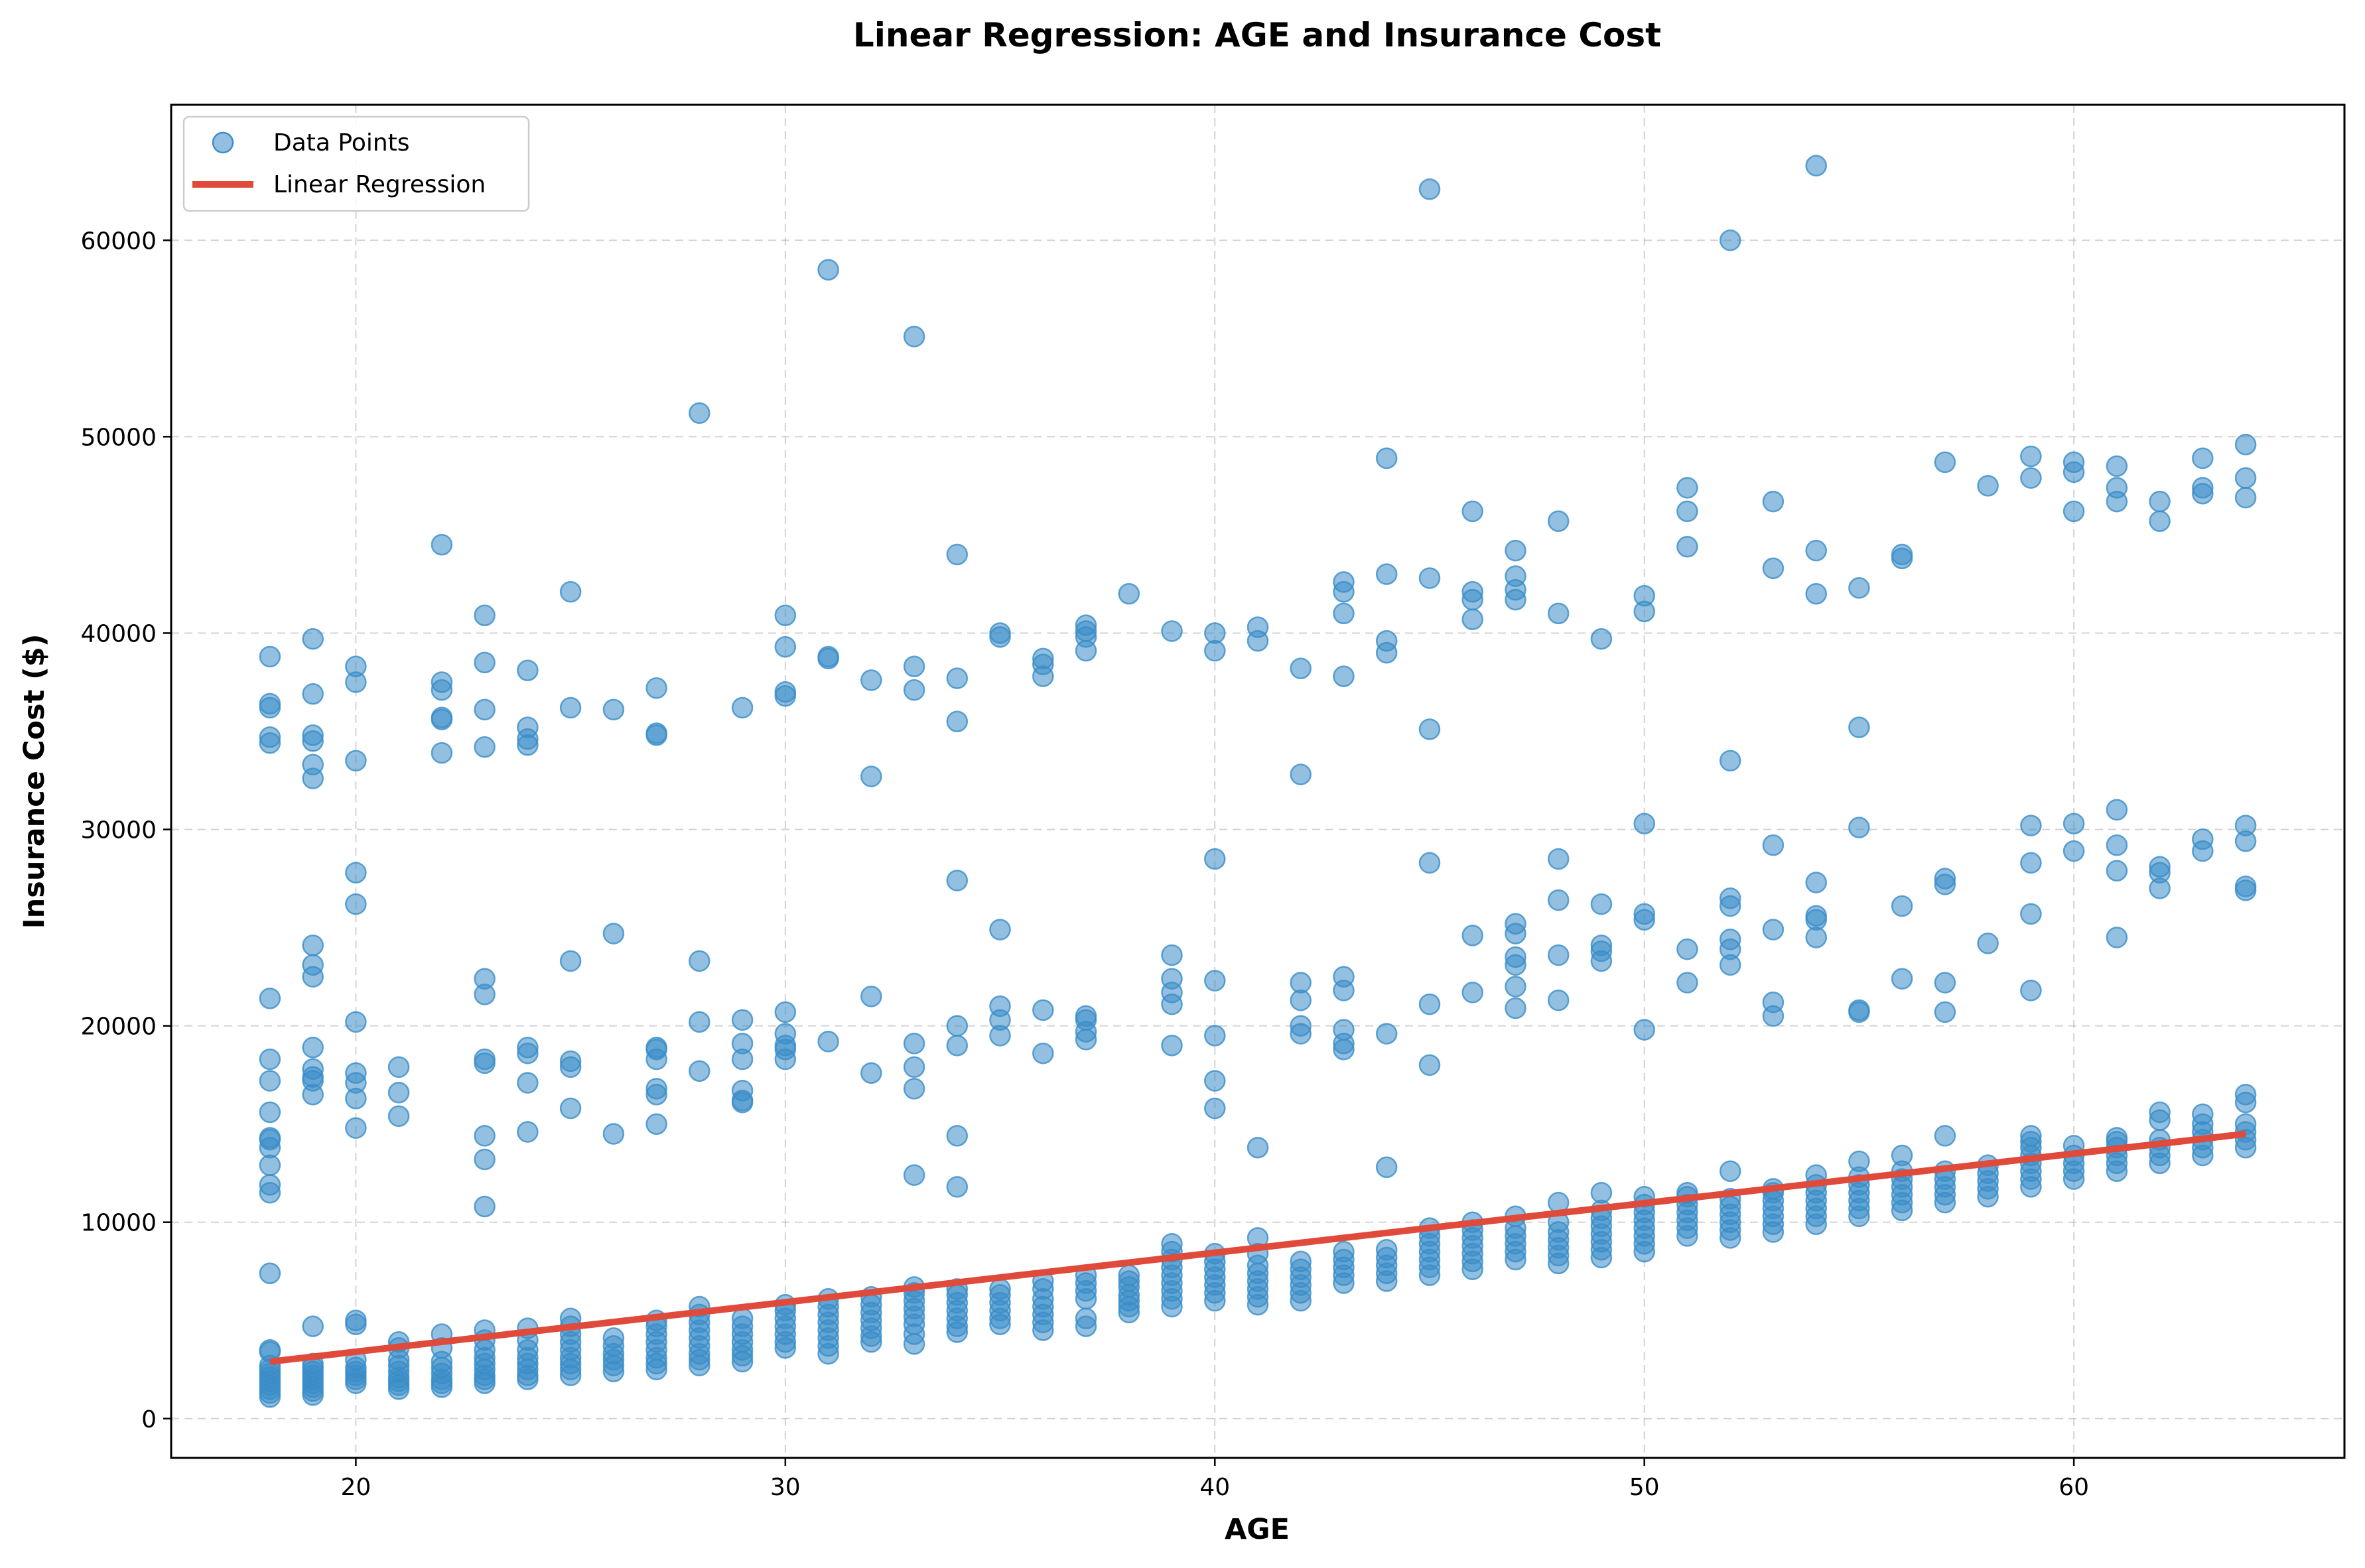 The width and height of the screenshot is (2365, 1568). I want to click on x-axis-label: AGE, so click(1257, 1530).